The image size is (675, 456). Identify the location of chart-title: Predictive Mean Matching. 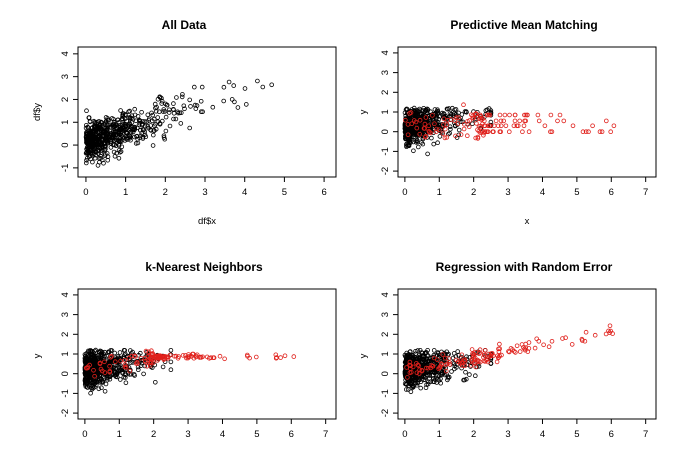
(523, 25).